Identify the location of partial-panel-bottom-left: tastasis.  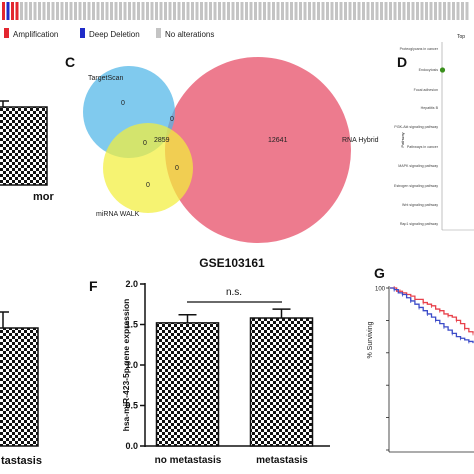
(21, 389).